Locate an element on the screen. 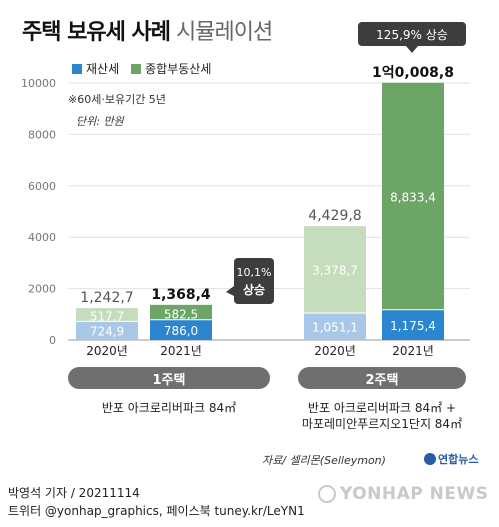  watermark-icon is located at coordinates (327, 494).